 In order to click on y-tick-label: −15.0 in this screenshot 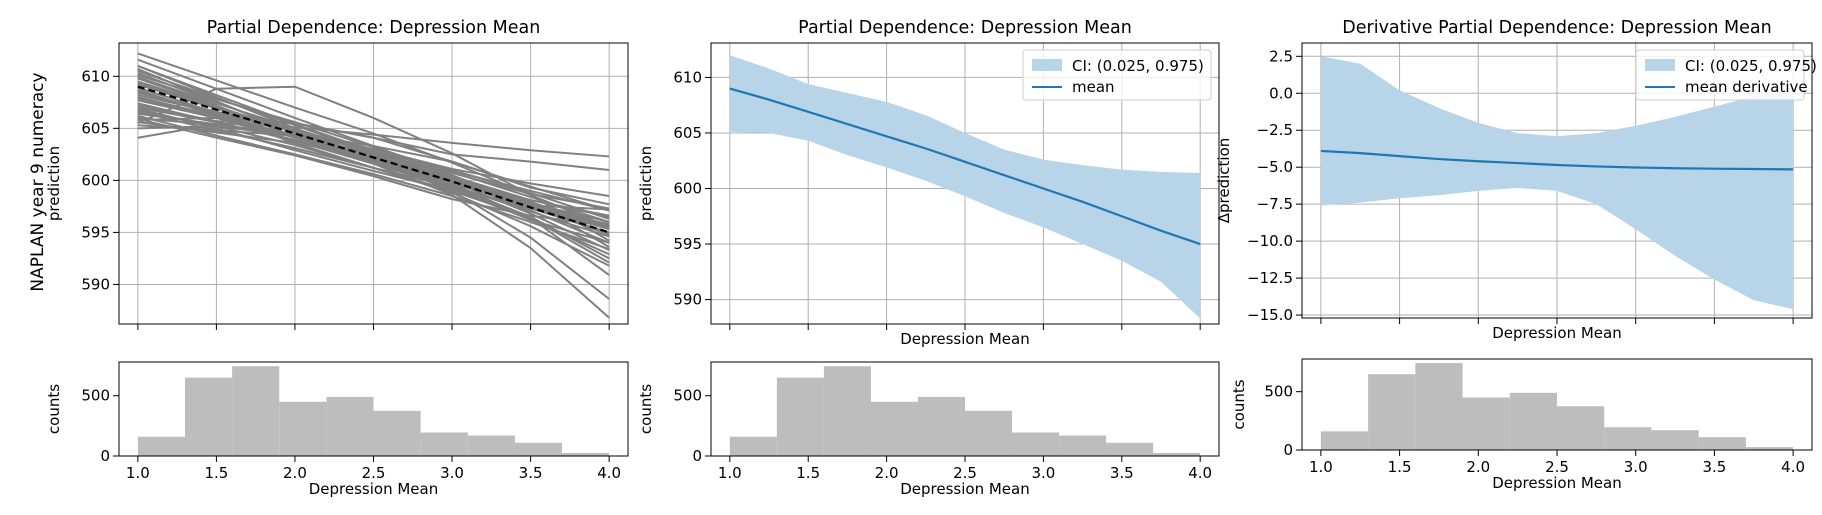, I will do `click(1270, 315)`.